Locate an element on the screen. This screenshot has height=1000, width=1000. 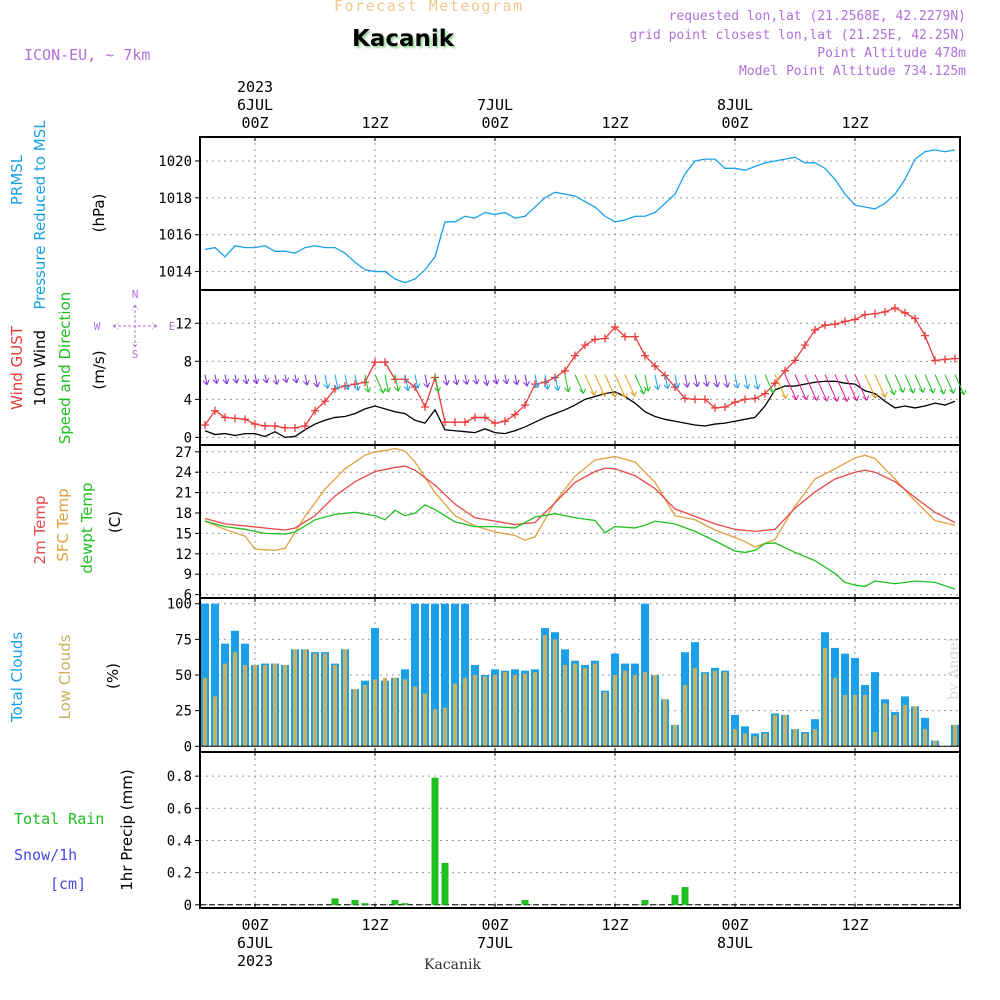
sfc-temp-label: SFC Temp is located at coordinates (63, 524).